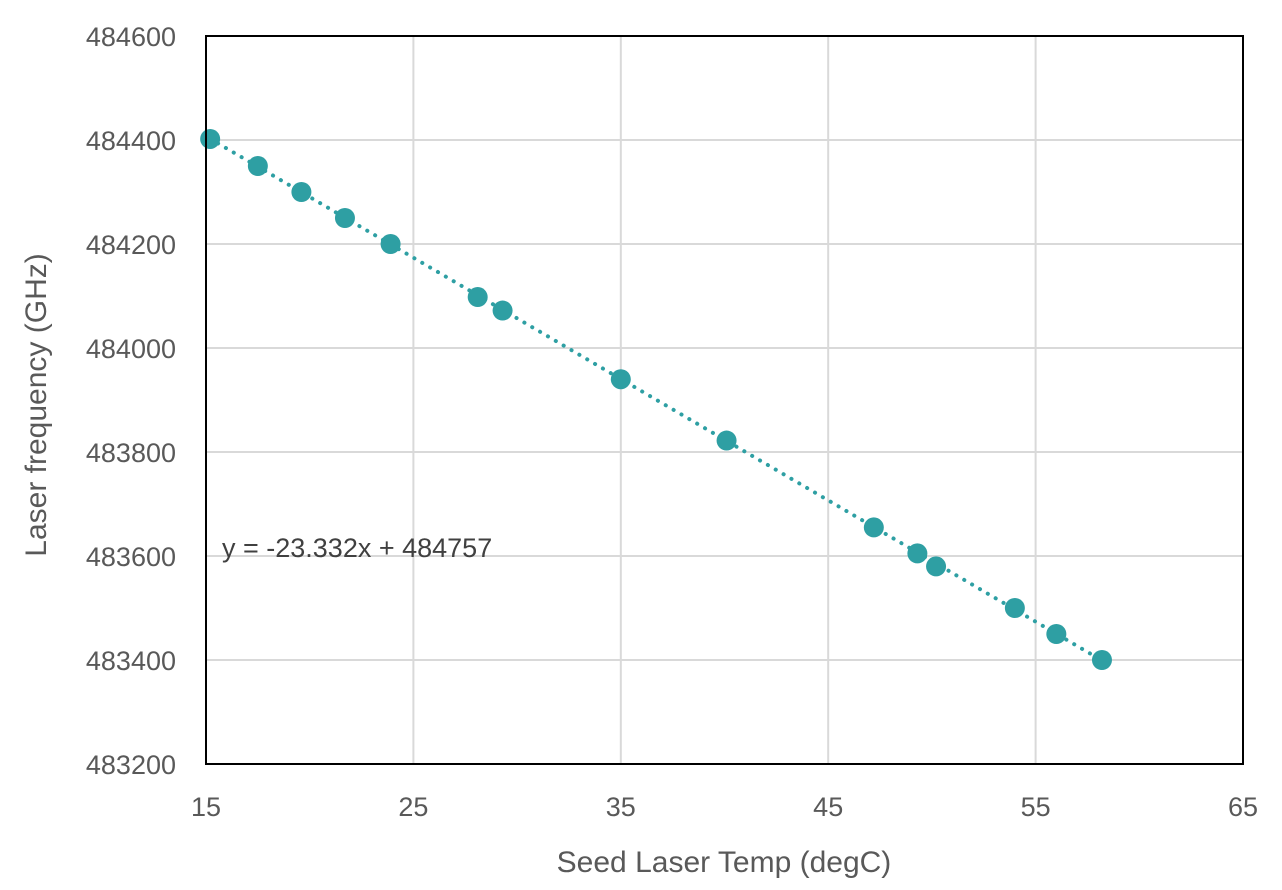 The width and height of the screenshot is (1282, 890). What do you see at coordinates (206, 807) in the screenshot?
I see `x-tick-label: 15` at bounding box center [206, 807].